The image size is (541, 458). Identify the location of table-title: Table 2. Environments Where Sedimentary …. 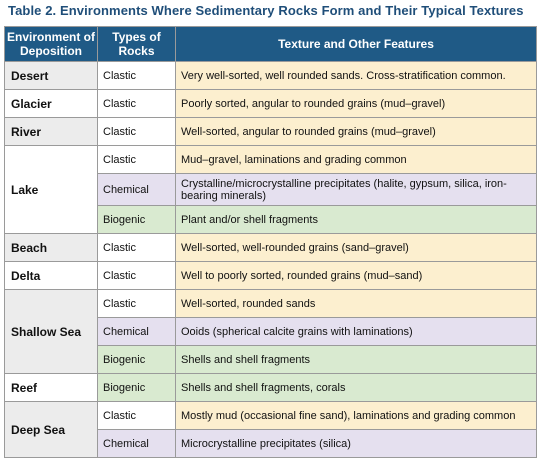
(266, 10).